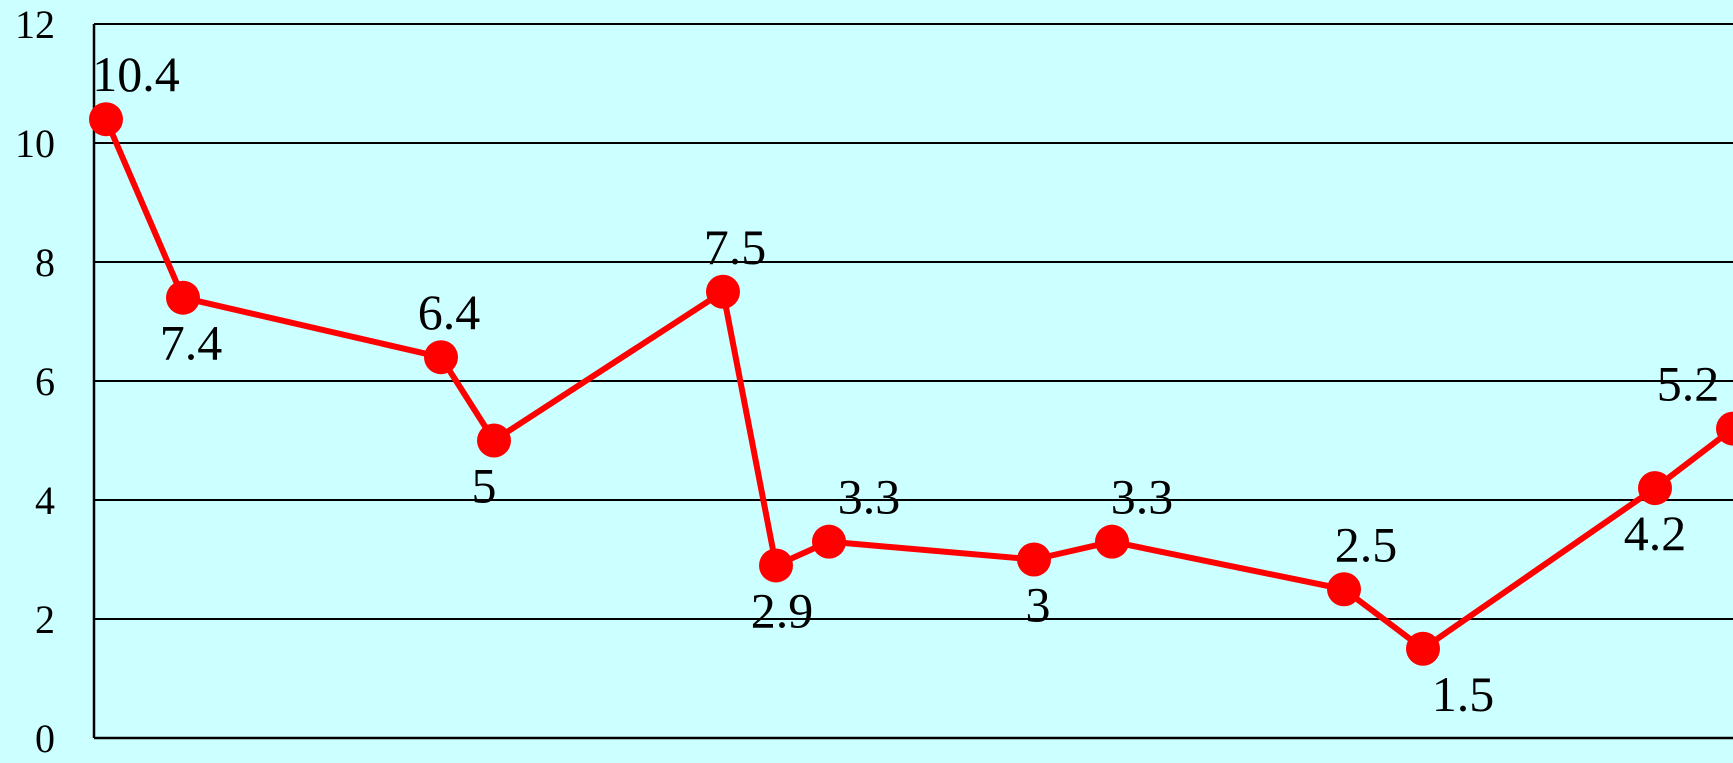 The width and height of the screenshot is (1733, 763). What do you see at coordinates (45, 381) in the screenshot?
I see `y-tick-label: 6` at bounding box center [45, 381].